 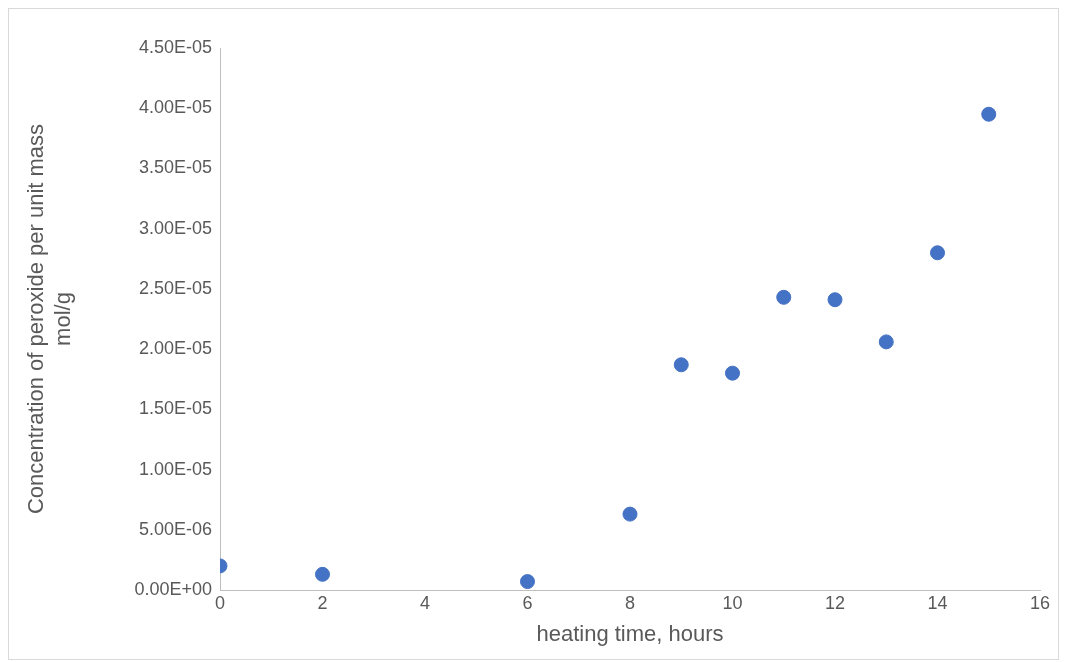 I want to click on x-tick-label: 10, so click(x=732, y=602).